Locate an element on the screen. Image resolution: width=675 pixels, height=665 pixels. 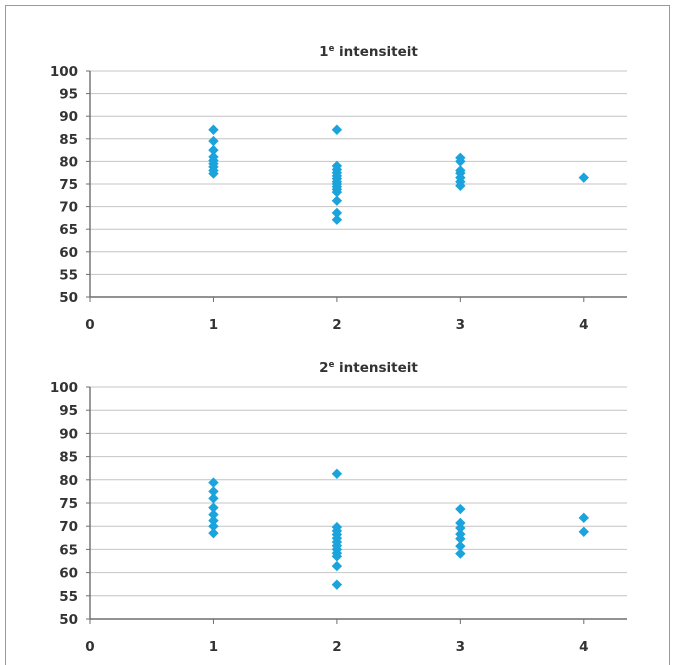
chart-title-number: 1 is located at coordinates (323, 52).